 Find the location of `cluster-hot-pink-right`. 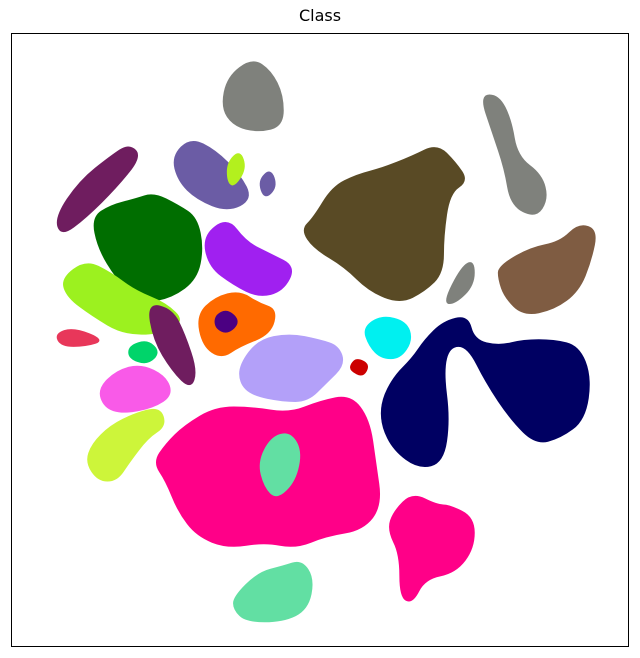

cluster-hot-pink-right is located at coordinates (432, 548).